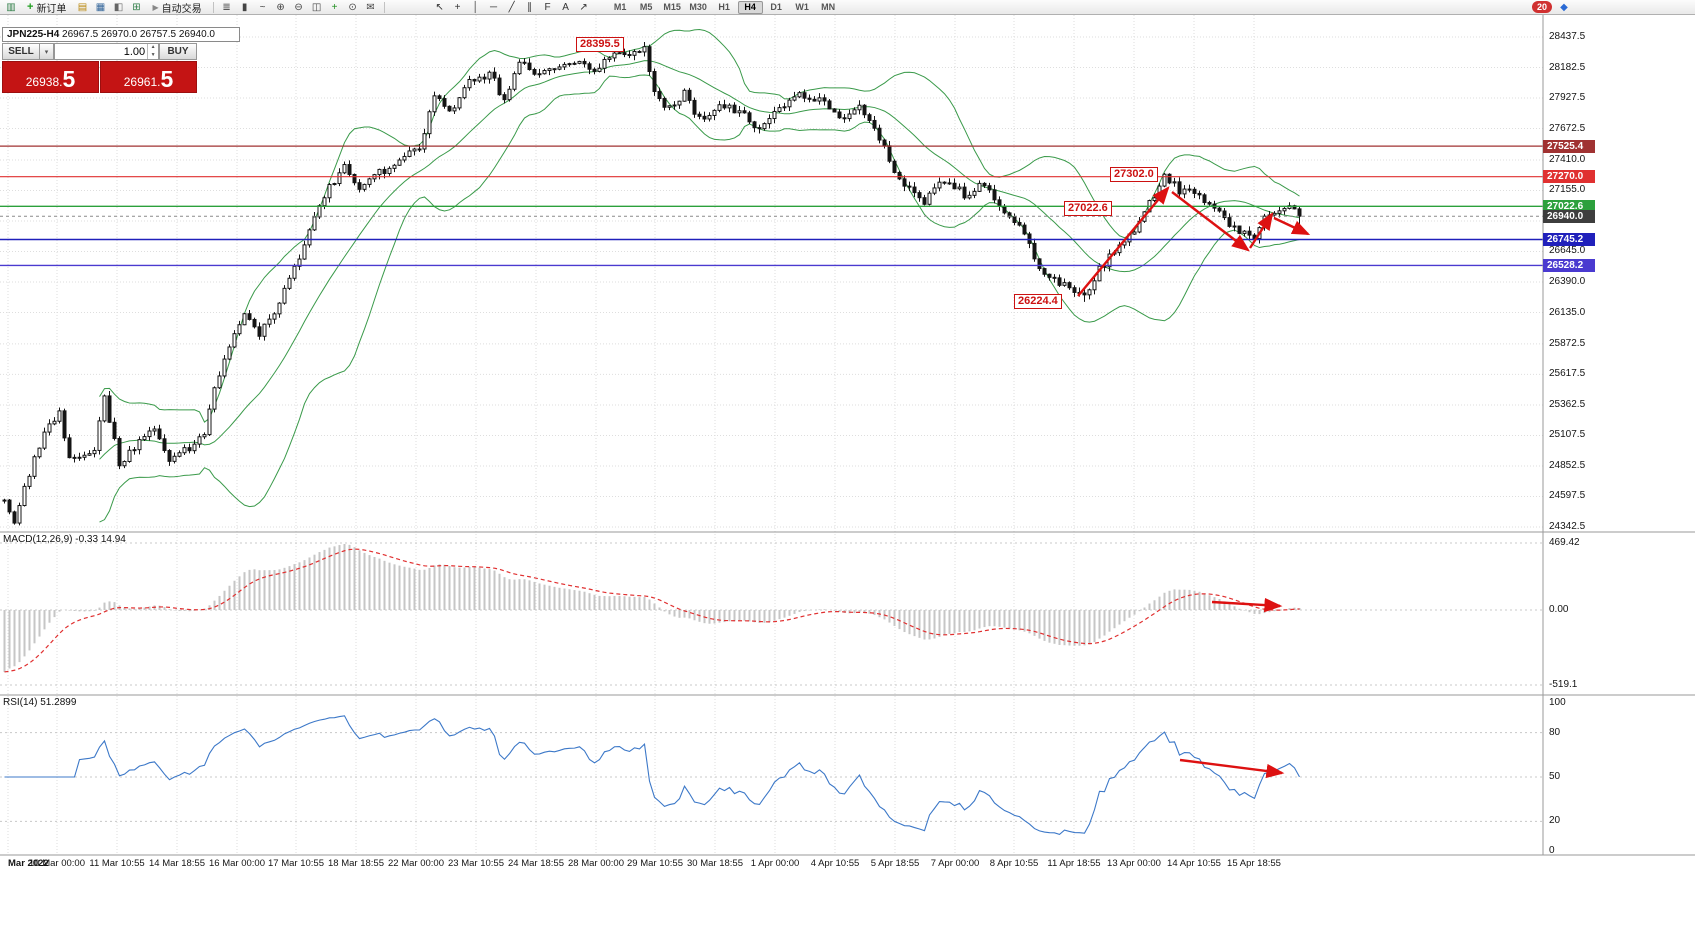  Describe the element at coordinates (457, 7) in the screenshot. I see `crosshair-icon: +` at that location.